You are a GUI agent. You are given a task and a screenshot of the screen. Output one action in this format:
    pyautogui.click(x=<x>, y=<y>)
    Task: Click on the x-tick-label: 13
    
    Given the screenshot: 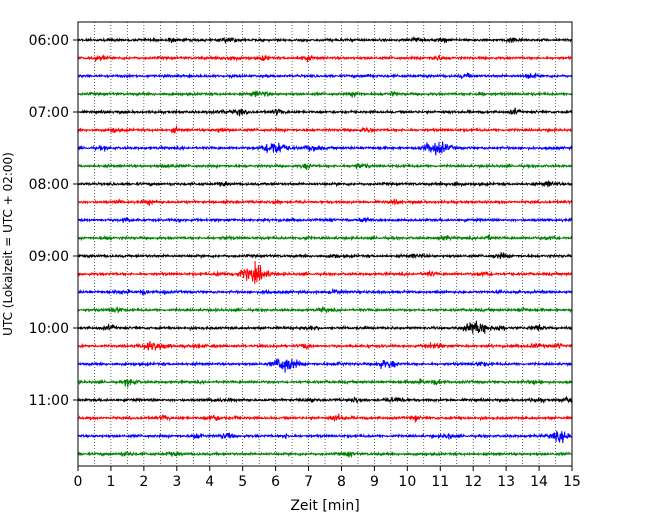 What is the action you would take?
    pyautogui.click(x=506, y=482)
    